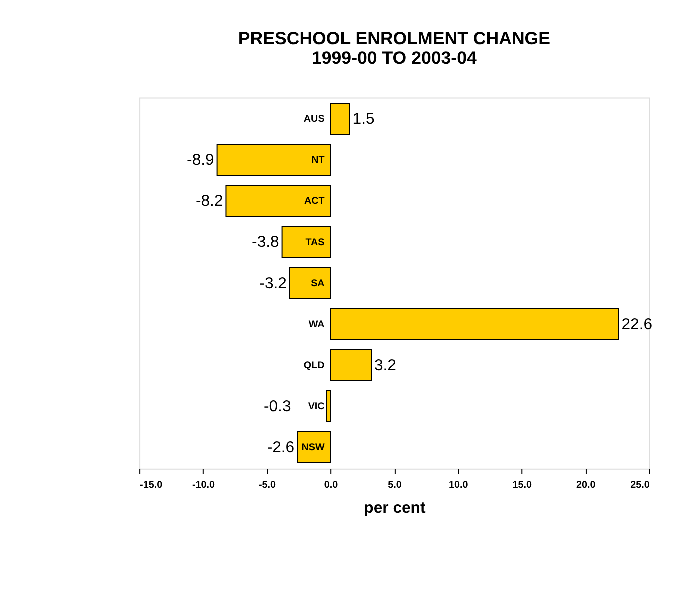 This screenshot has height=595, width=681. I want to click on y-tick-label: AUS, so click(315, 120).